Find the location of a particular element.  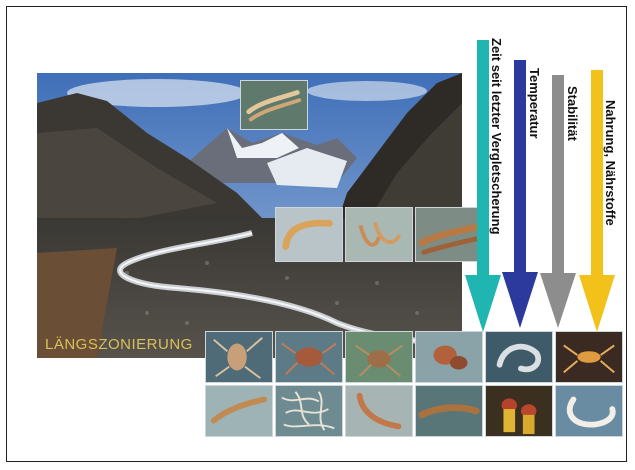

zonation-label: LÄNGSZONIERUNG is located at coordinates (119, 344).